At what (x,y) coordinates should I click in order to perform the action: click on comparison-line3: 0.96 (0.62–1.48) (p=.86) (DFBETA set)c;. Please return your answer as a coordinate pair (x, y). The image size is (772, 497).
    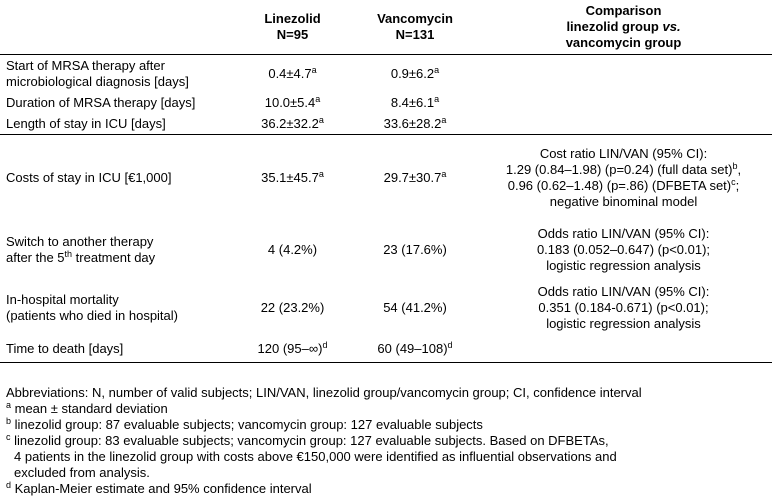
    Looking at the image, I should click on (623, 185).